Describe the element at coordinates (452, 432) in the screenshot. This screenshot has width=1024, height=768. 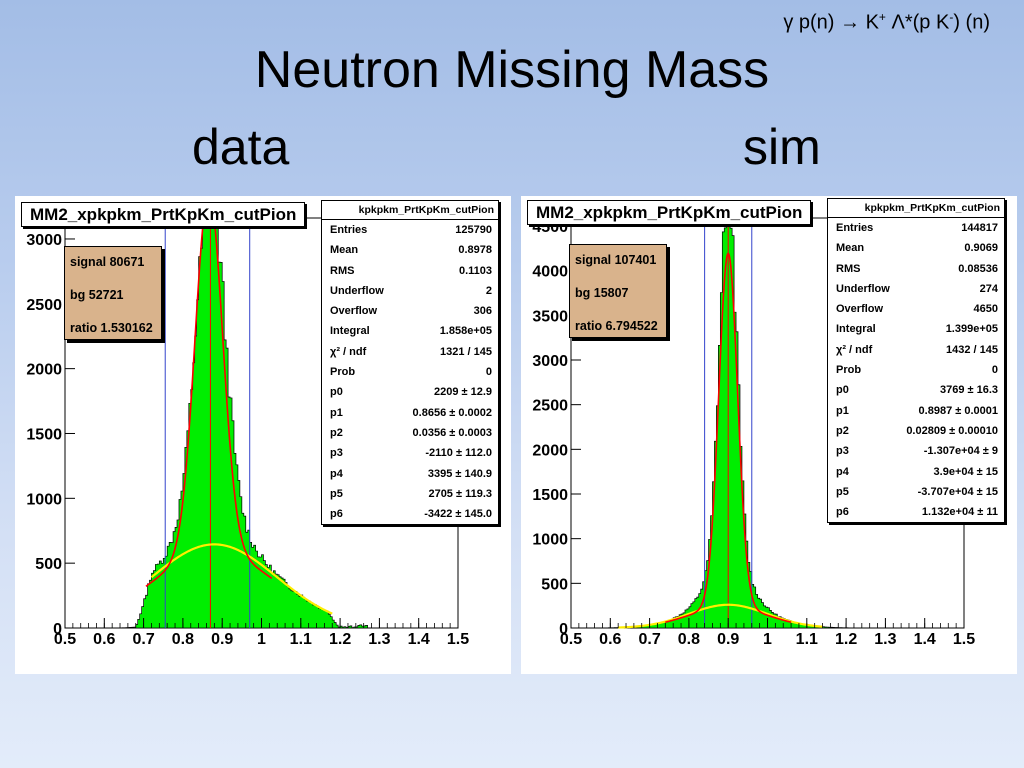
I see `stats-value: 0.0356 ± 0.0003` at that location.